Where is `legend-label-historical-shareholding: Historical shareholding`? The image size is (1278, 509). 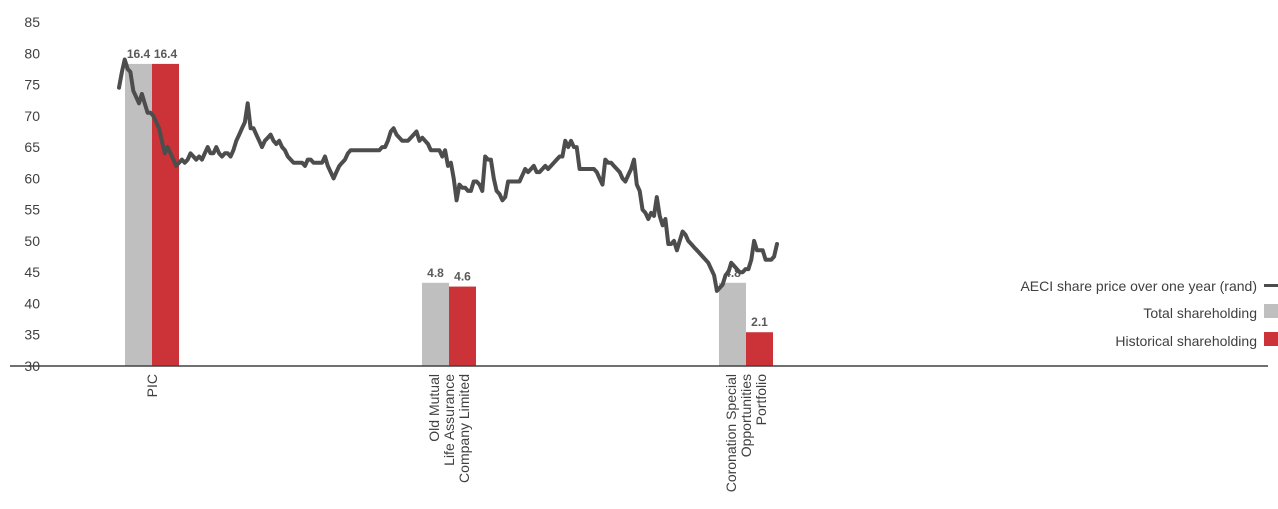
legend-label-historical-shareholding: Historical shareholding is located at coordinates (1186, 341).